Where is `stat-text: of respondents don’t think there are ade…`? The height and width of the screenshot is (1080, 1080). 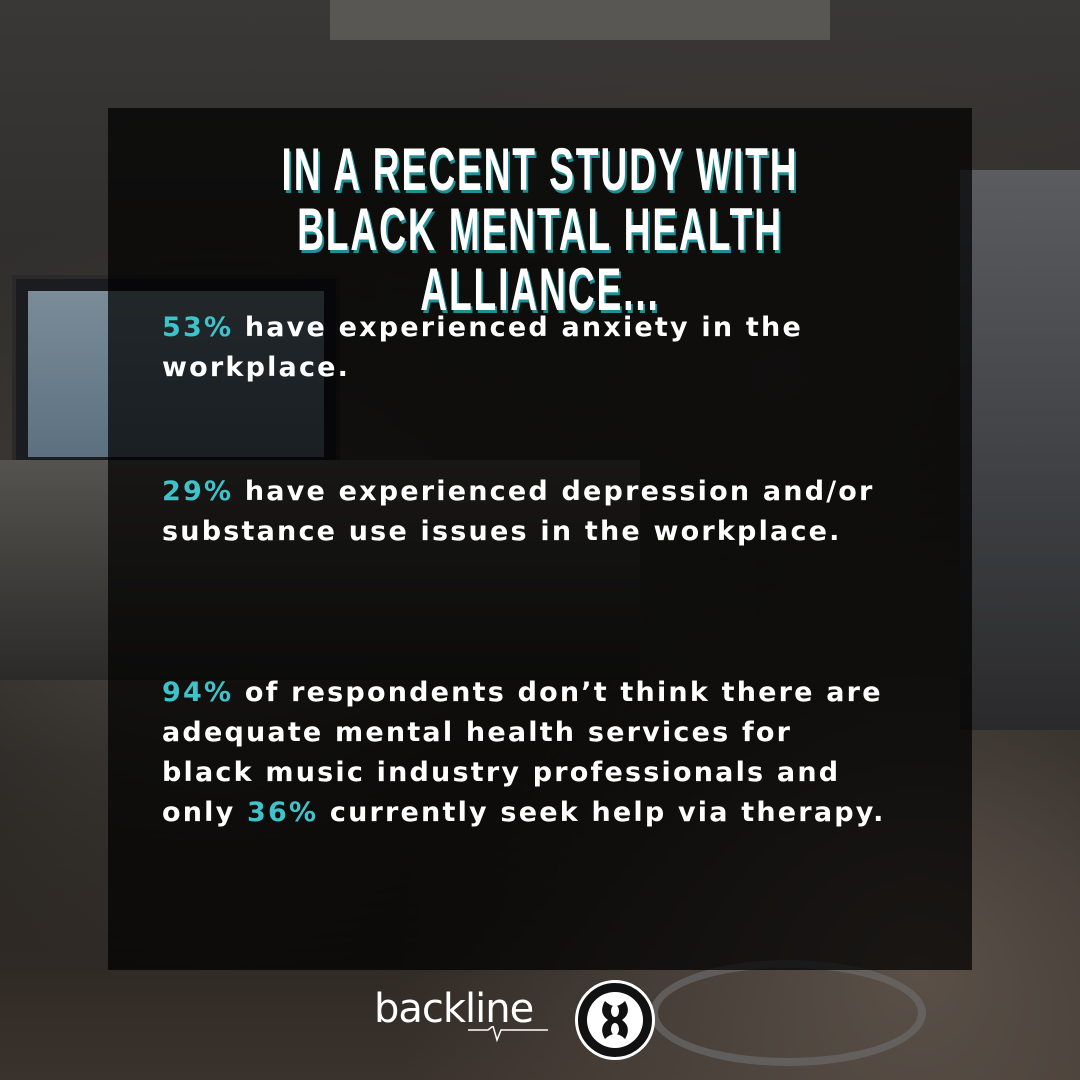
stat-text: of respondents don’t think there are ade… is located at coordinates (522, 752).